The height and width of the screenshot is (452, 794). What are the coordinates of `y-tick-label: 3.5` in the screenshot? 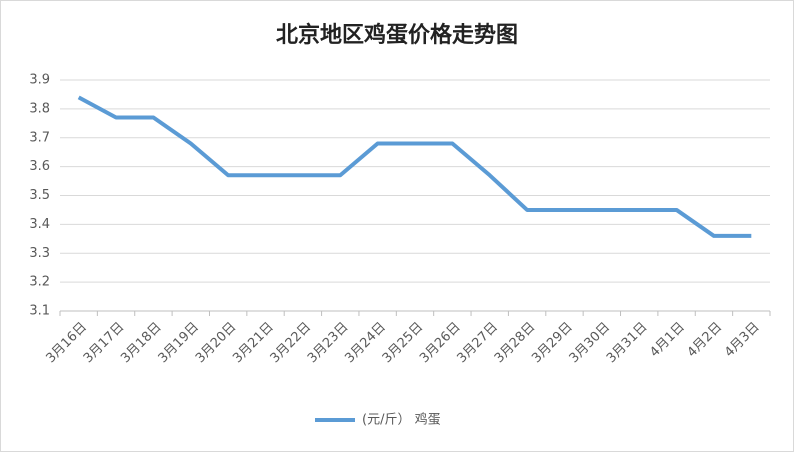 It's located at (39, 195).